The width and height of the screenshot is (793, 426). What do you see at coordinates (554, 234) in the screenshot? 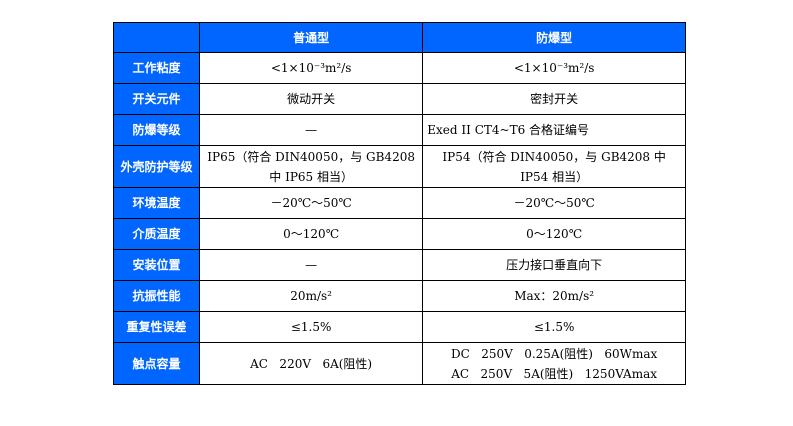
I see `cell-explosion-proof: 0～120℃` at bounding box center [554, 234].